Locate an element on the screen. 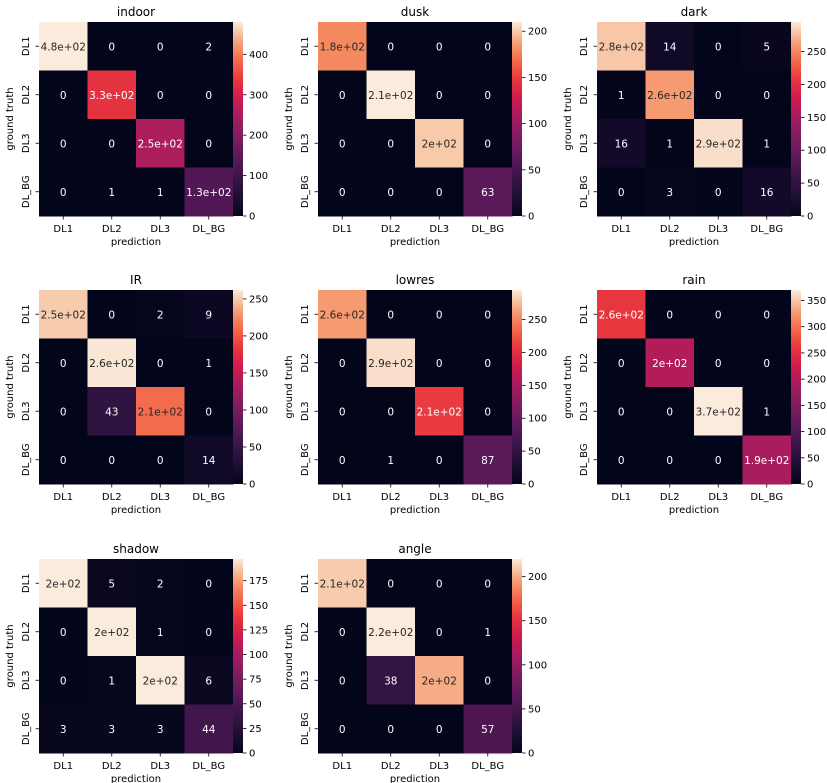 The height and width of the screenshot is (783, 827). y-tick-label: DL2 is located at coordinates (305, 95).